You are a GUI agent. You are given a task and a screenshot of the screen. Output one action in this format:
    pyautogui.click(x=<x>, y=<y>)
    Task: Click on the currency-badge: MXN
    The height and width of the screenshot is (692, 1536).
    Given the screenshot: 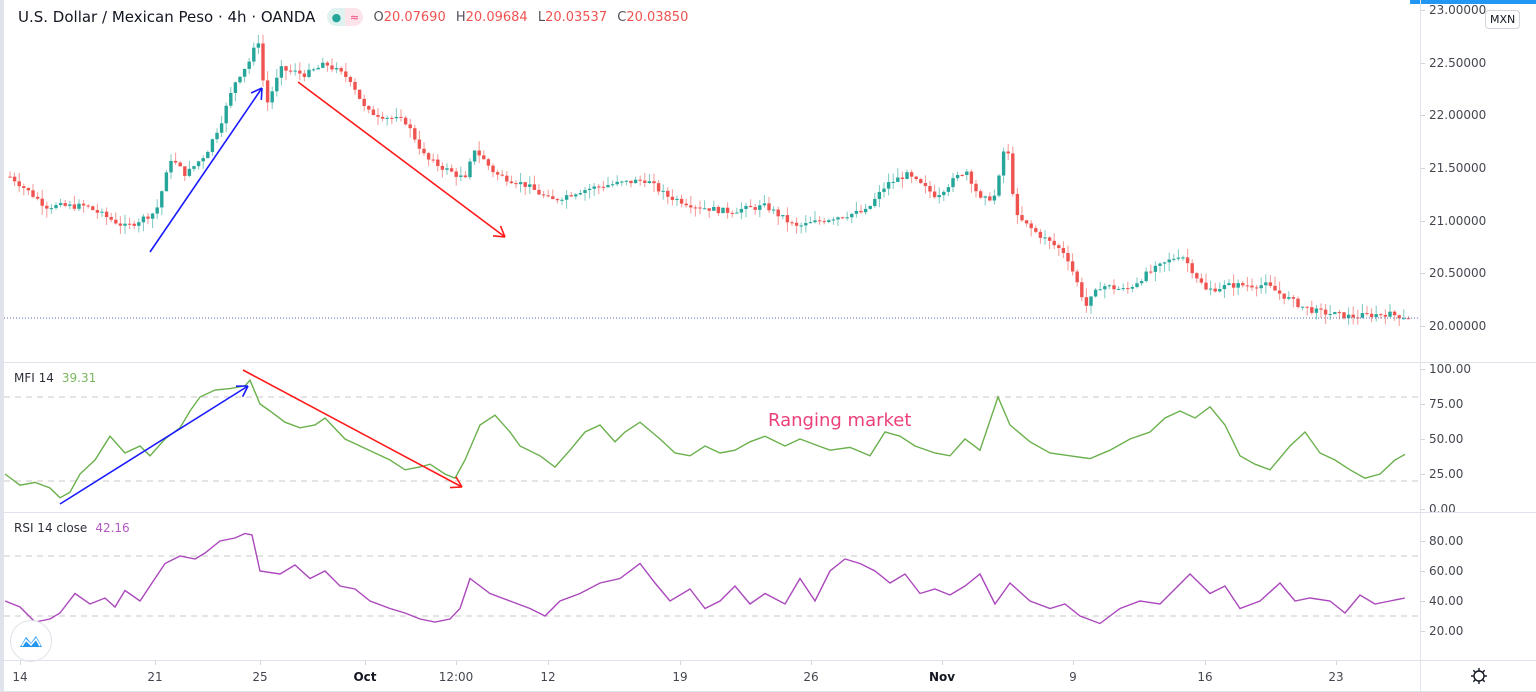 What is the action you would take?
    pyautogui.click(x=1503, y=19)
    